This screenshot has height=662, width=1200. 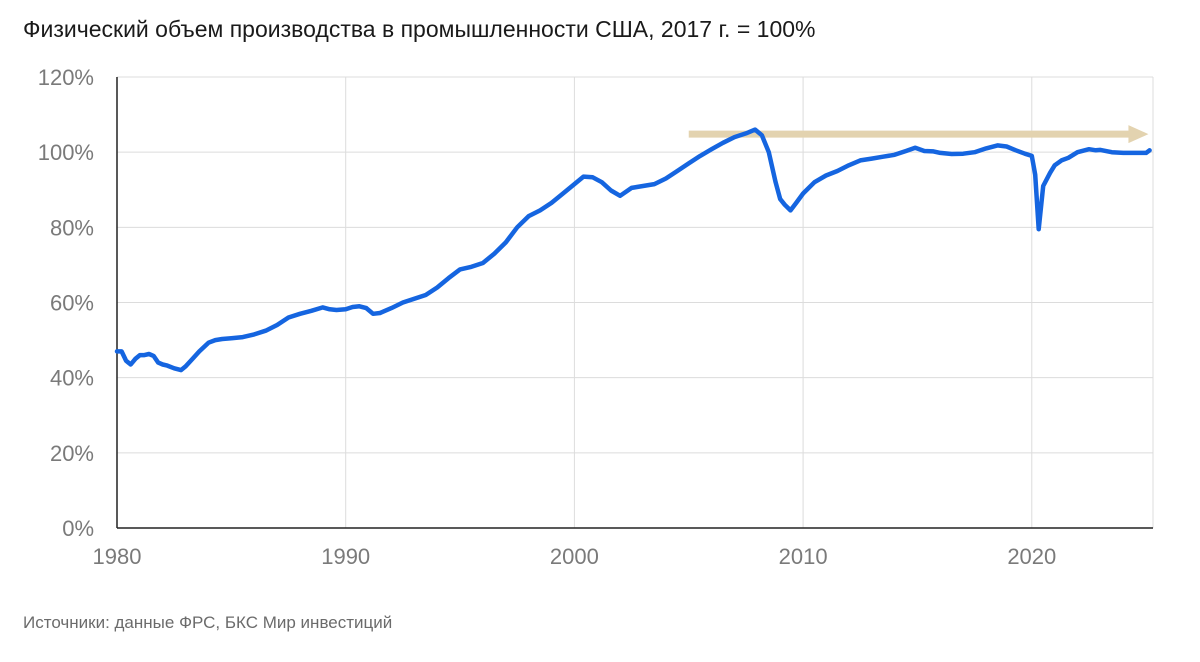 What do you see at coordinates (1031, 556) in the screenshot?
I see `x-tick-label: 2020` at bounding box center [1031, 556].